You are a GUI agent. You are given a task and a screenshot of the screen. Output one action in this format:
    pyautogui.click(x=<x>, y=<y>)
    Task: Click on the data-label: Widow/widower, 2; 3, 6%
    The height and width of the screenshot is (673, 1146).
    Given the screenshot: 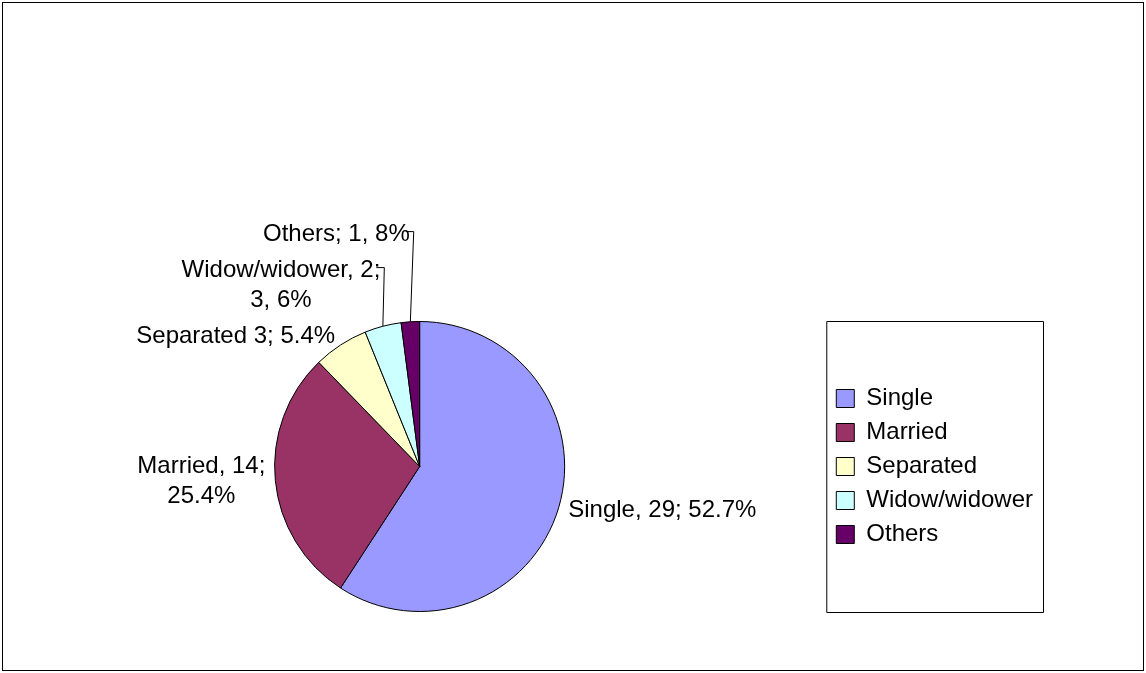 What is the action you would take?
    pyautogui.click(x=281, y=284)
    